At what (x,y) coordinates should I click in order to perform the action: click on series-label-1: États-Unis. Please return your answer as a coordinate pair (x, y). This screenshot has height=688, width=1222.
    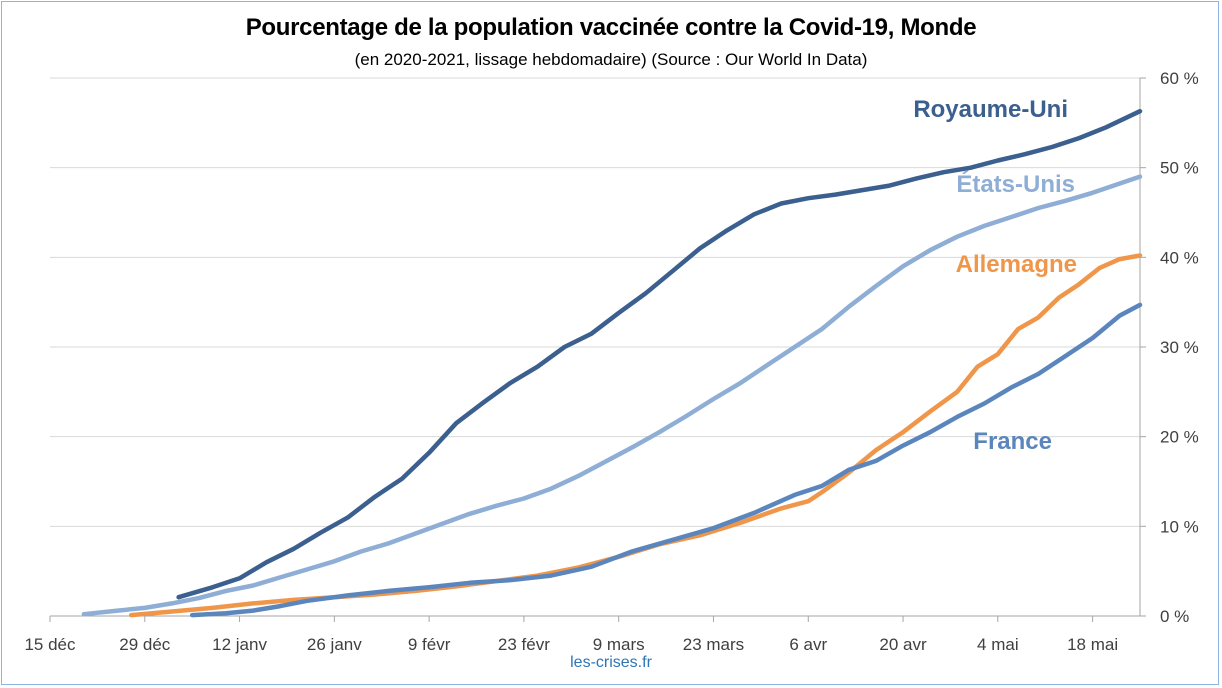
    Looking at the image, I should click on (1015, 184).